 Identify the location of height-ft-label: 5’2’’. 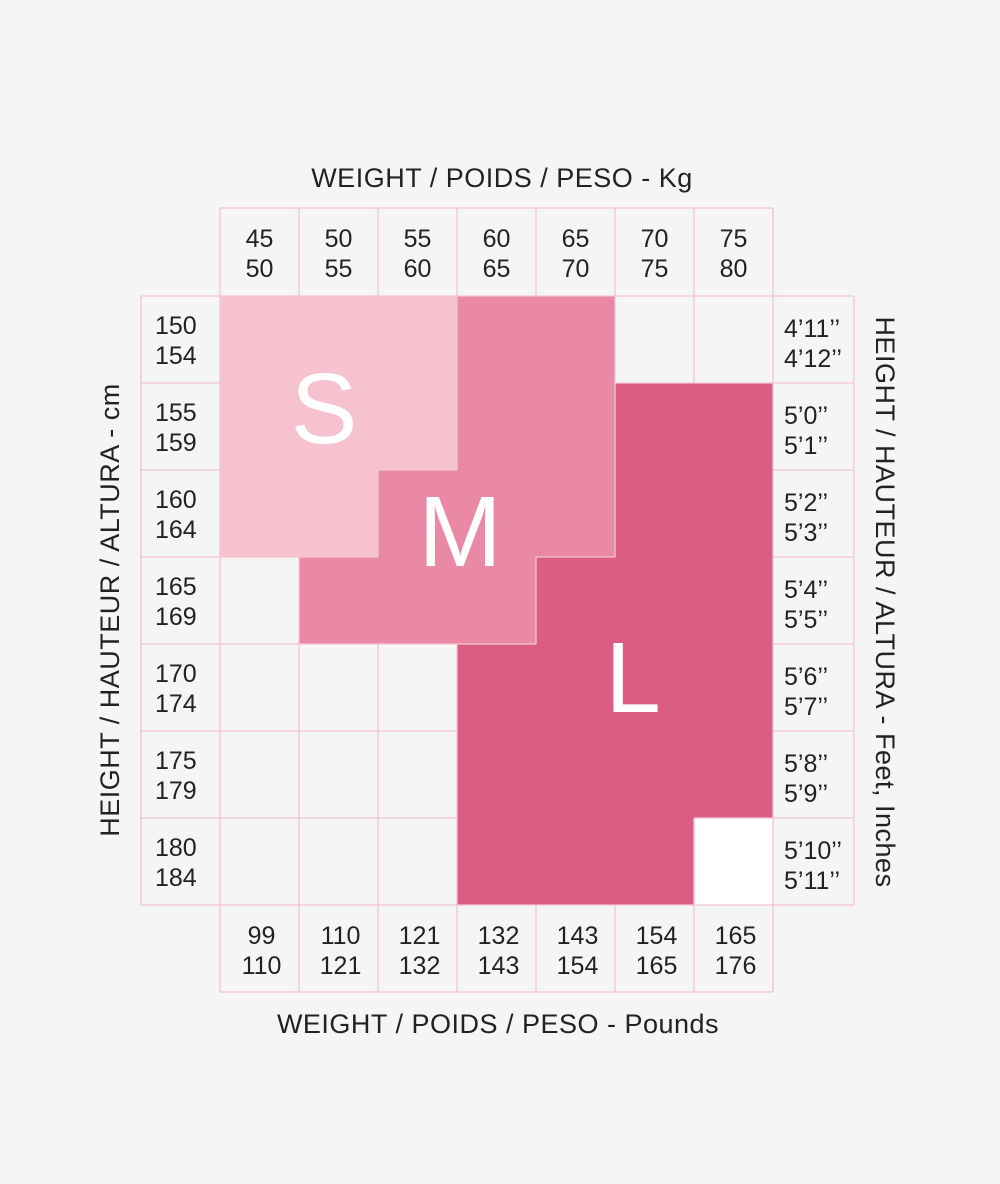
(806, 503).